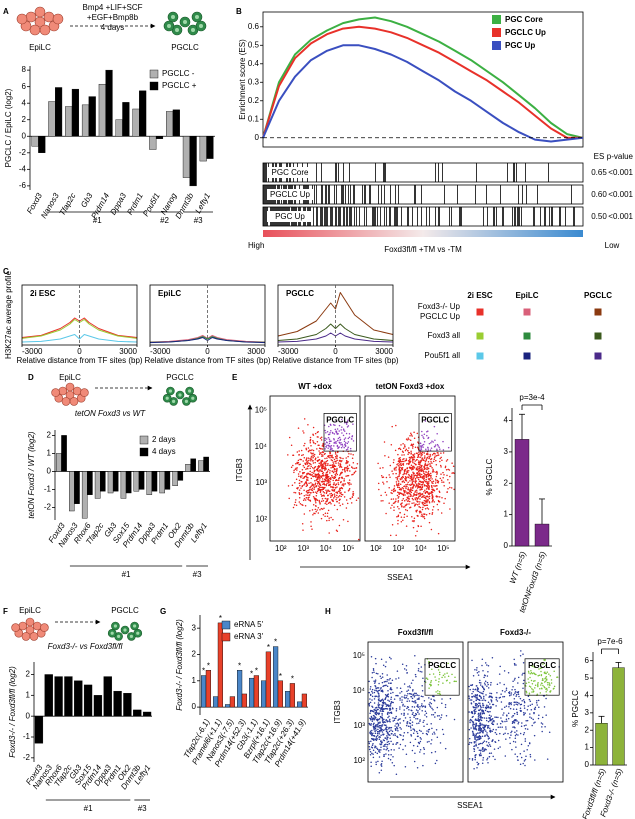 This screenshot has width=635, height=819. What do you see at coordinates (207, 338) in the screenshot?
I see `series-line` at bounding box center [207, 338].